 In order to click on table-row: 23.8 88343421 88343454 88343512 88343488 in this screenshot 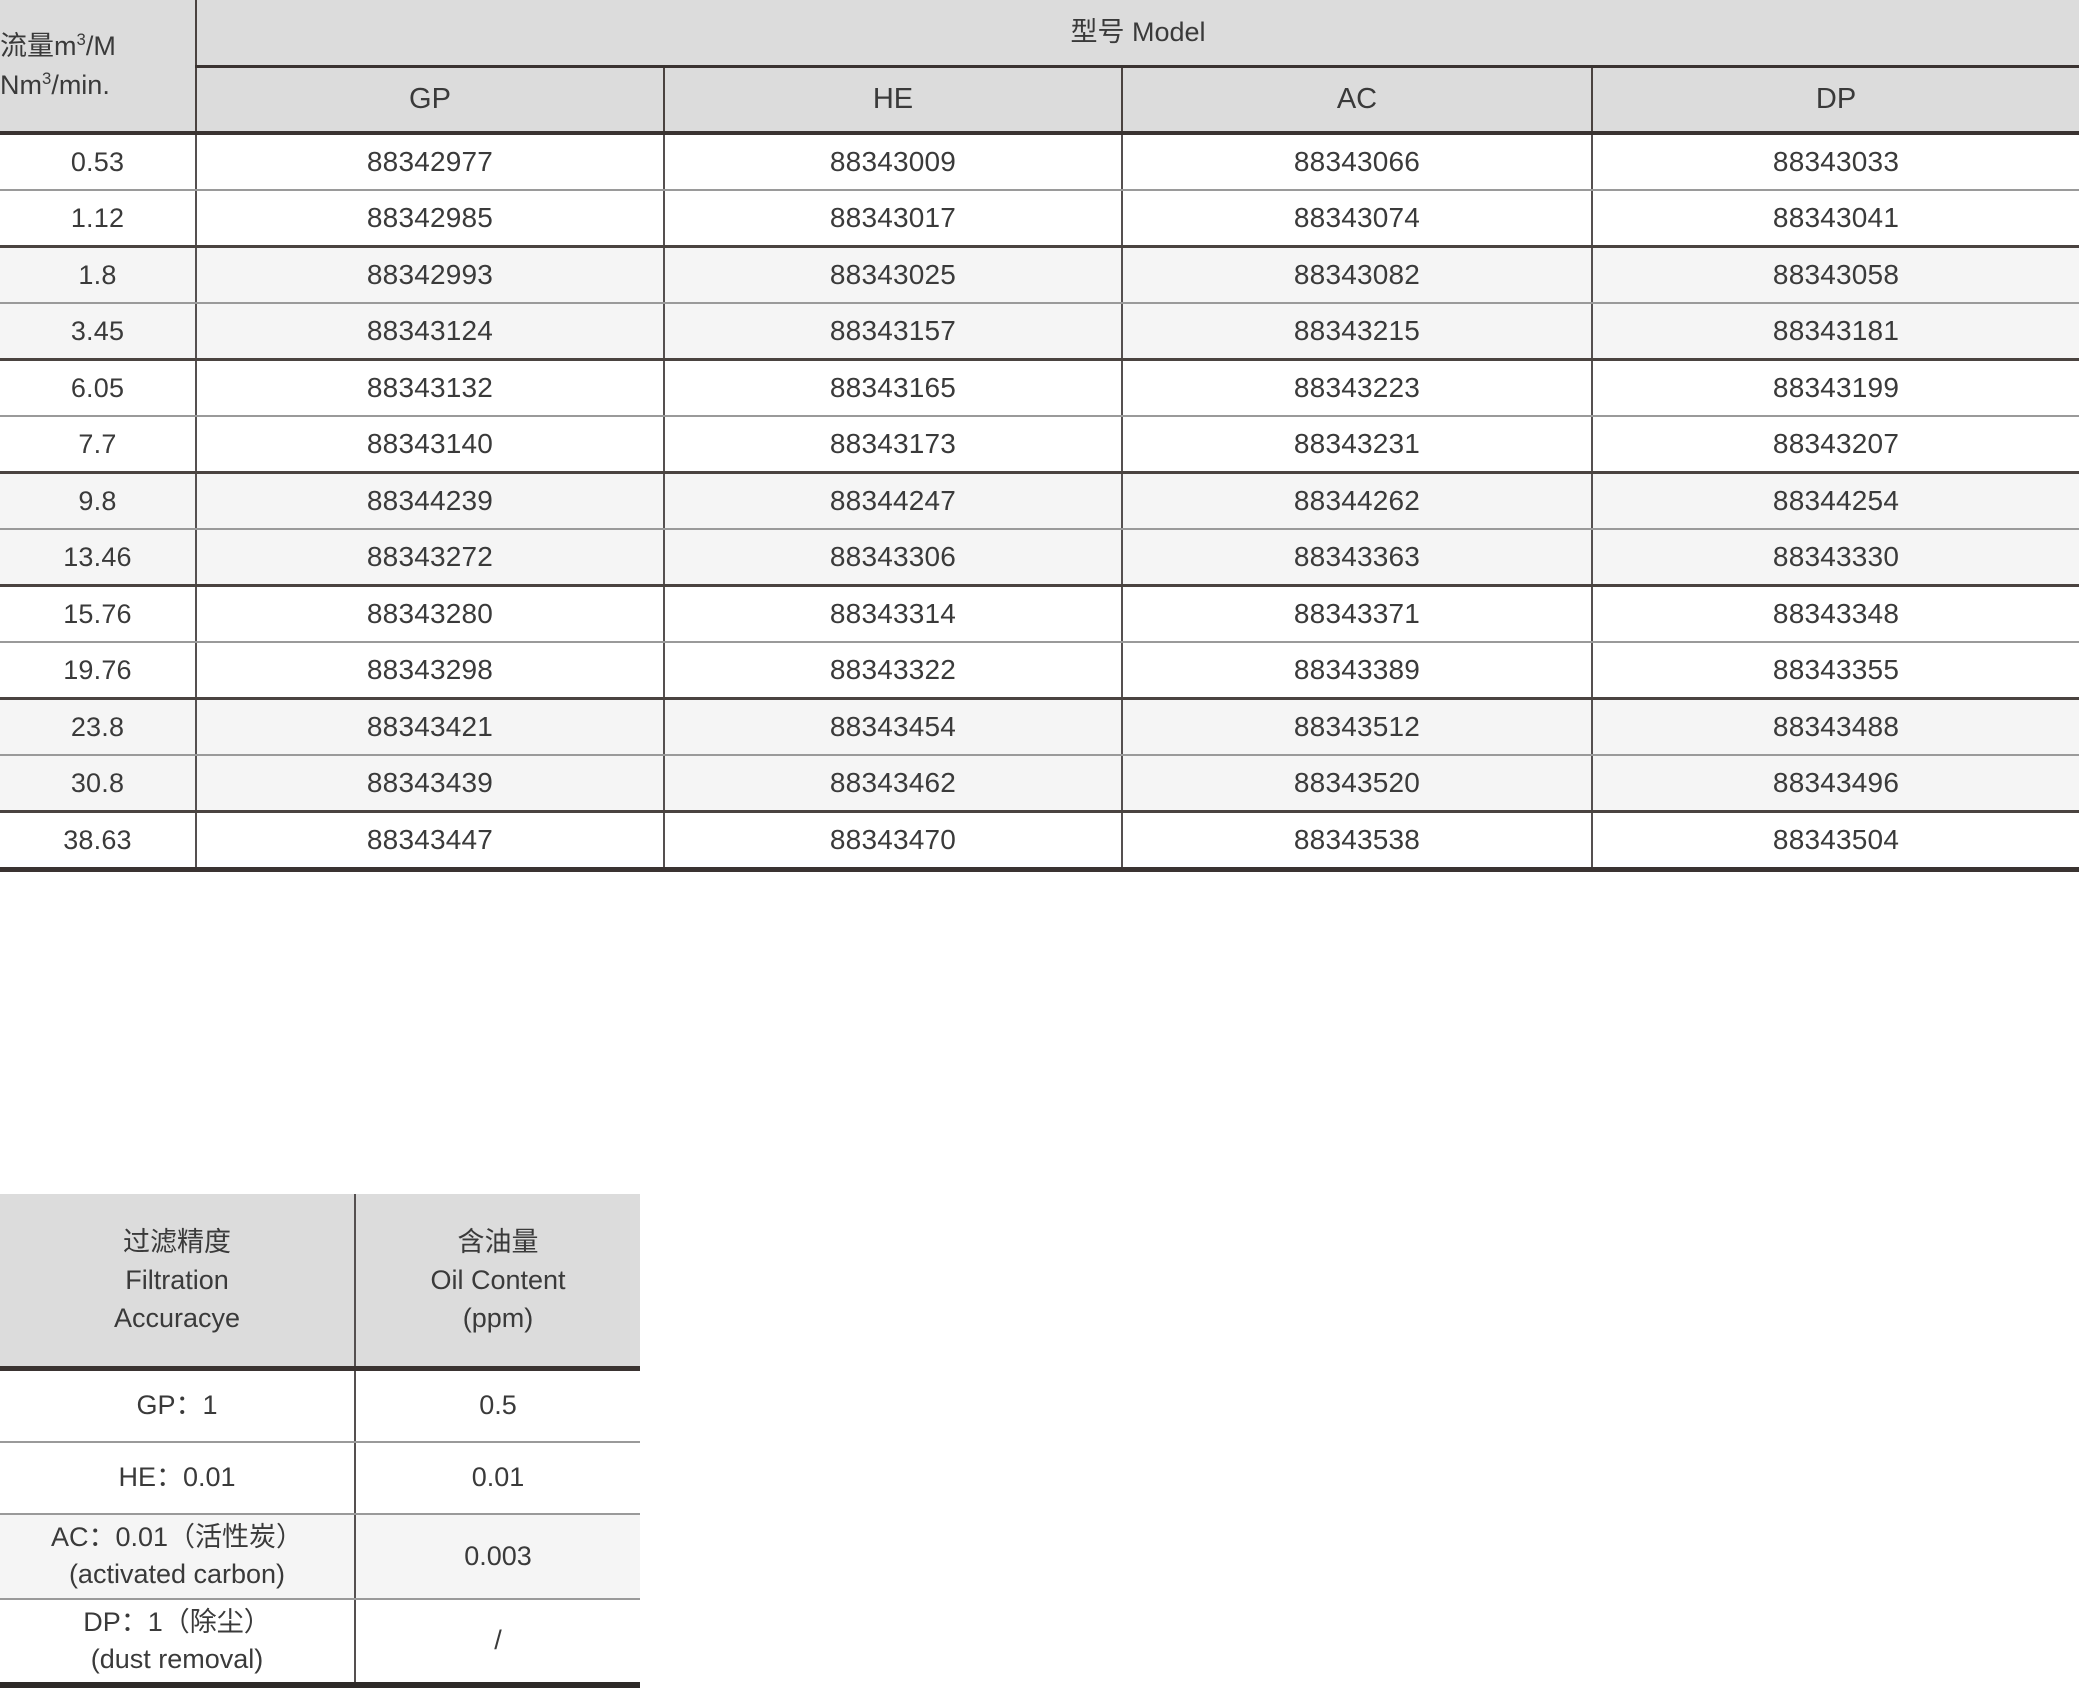, I will do `click(1039, 727)`.